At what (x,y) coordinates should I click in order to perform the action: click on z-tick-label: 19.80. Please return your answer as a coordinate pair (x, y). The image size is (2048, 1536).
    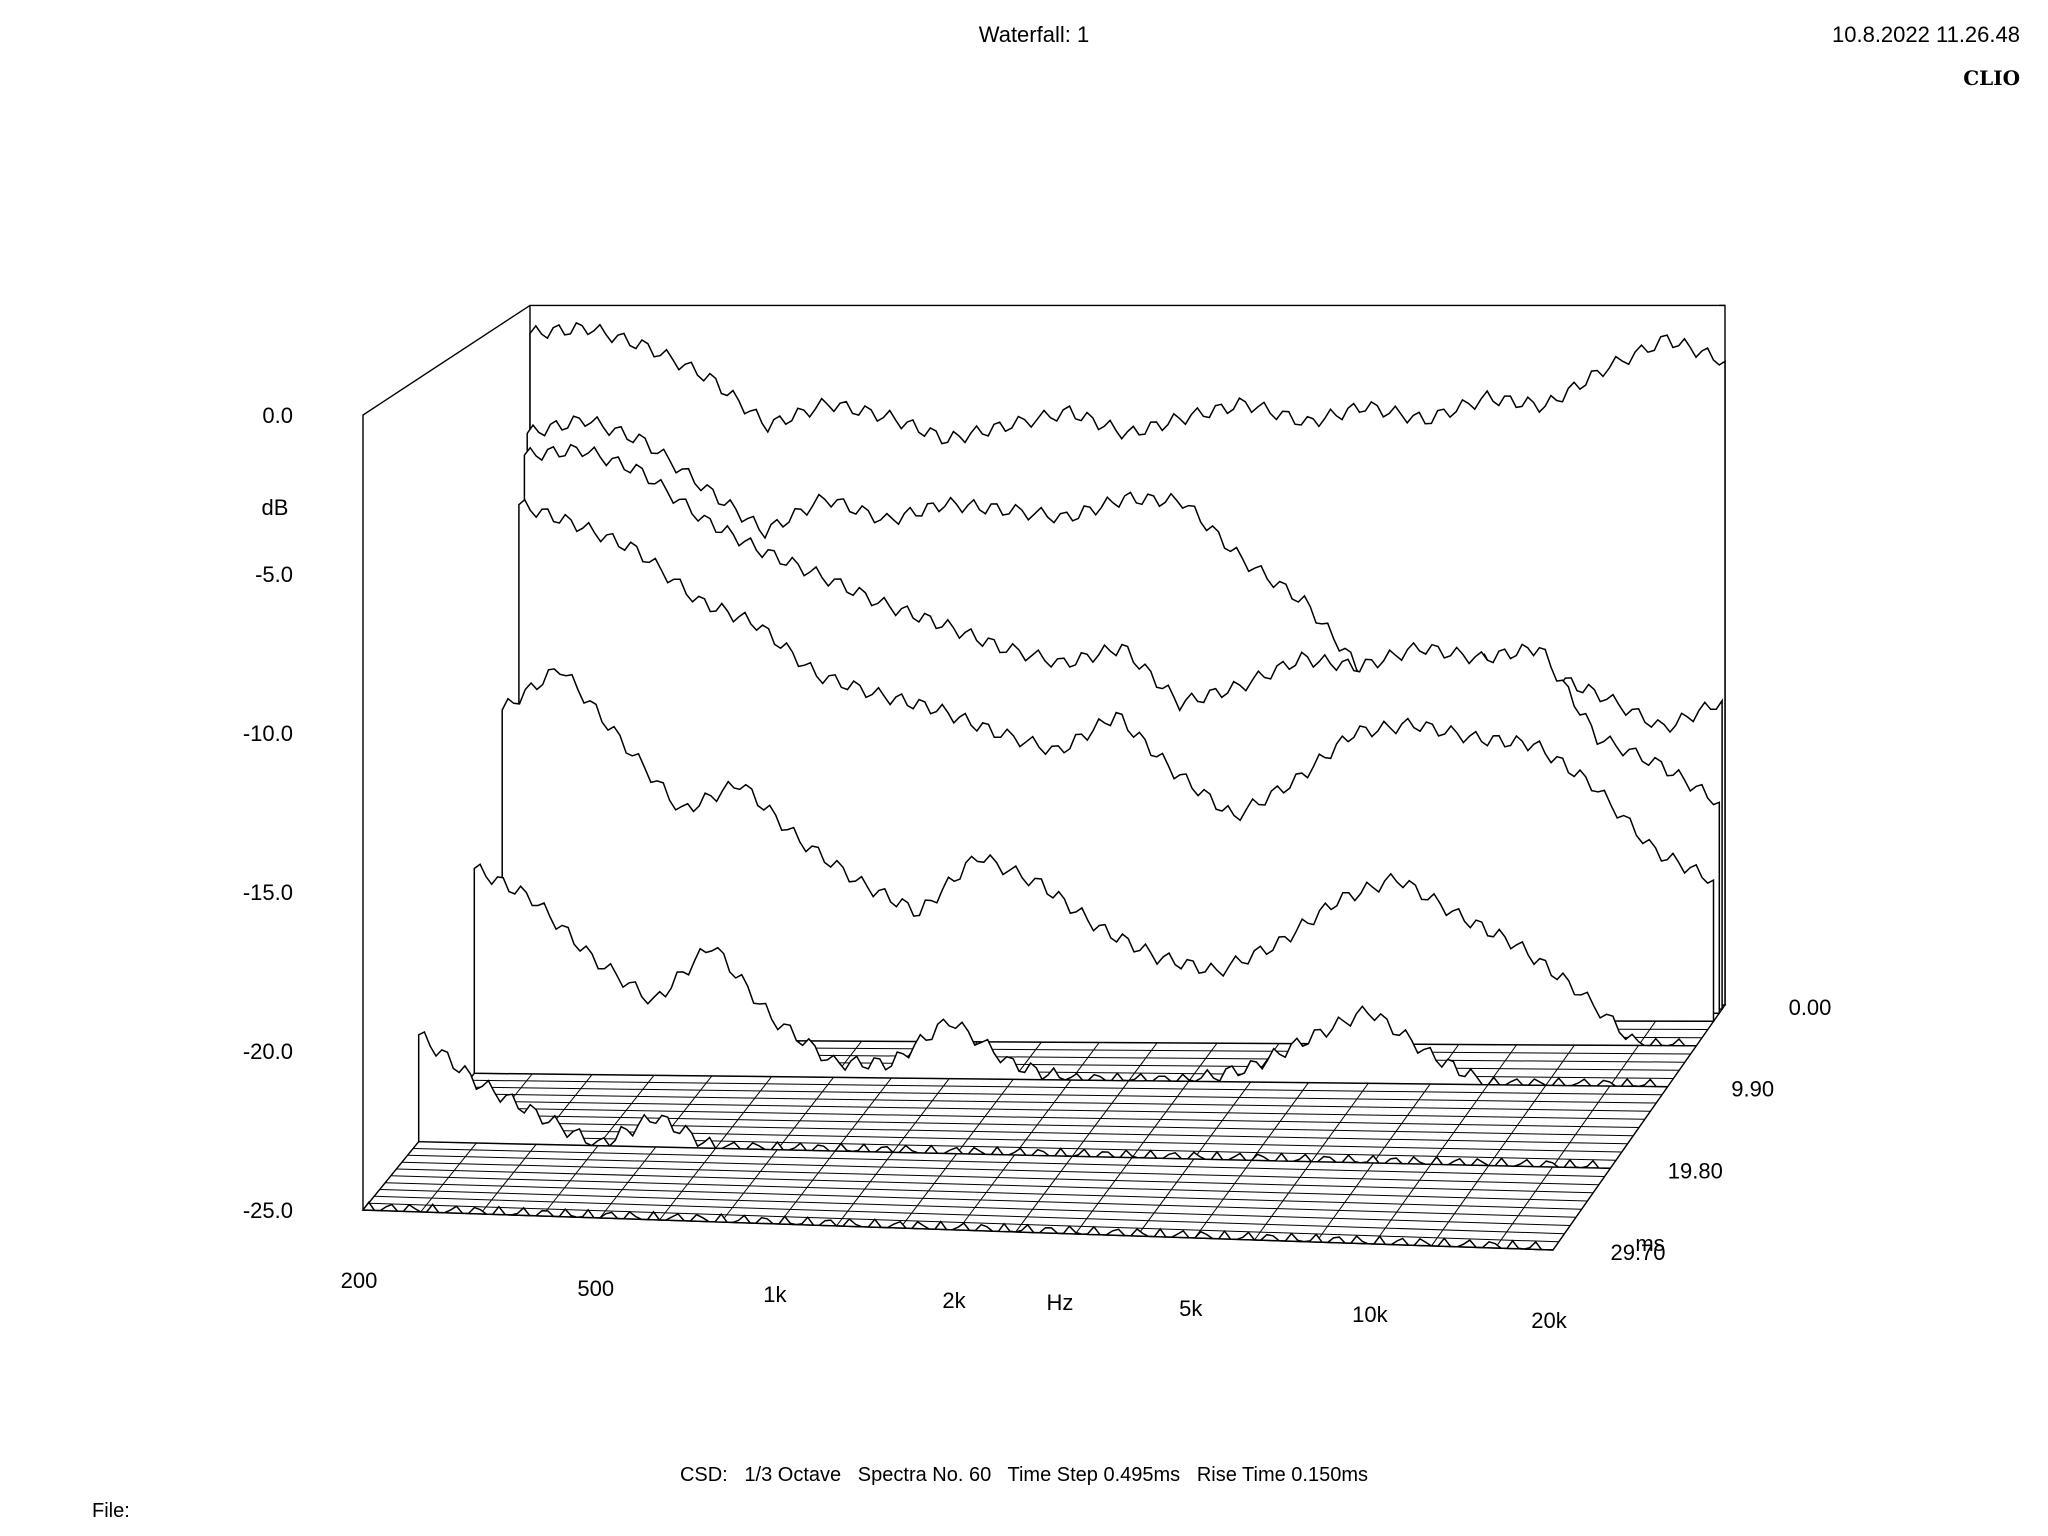
    Looking at the image, I should click on (1695, 1170).